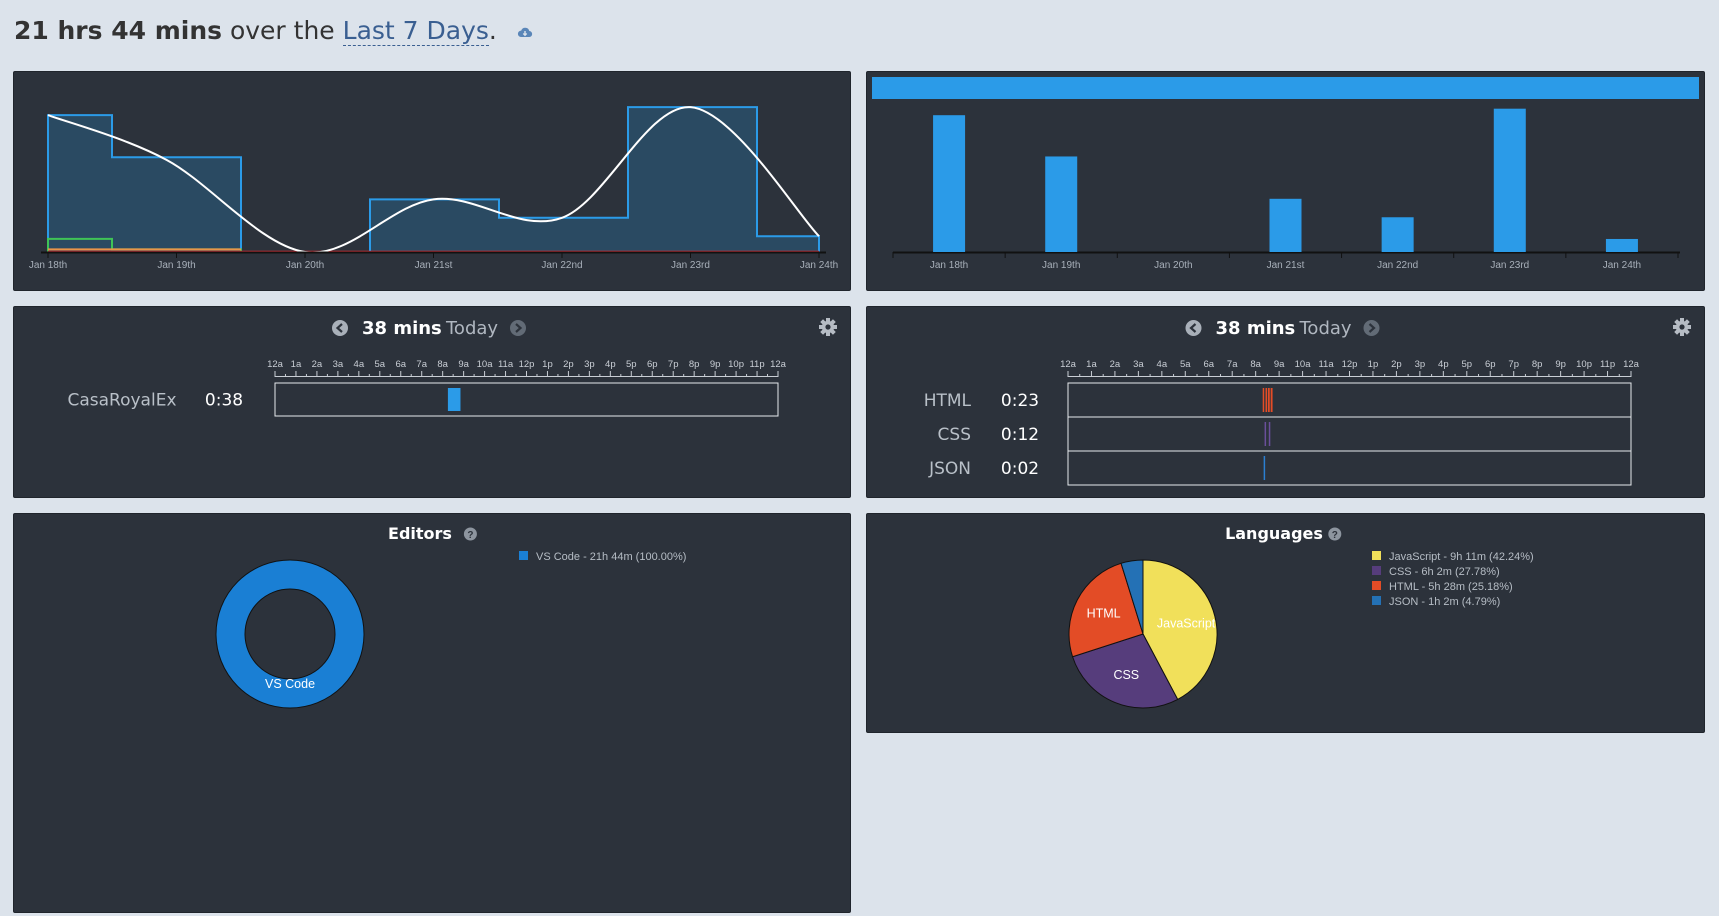  I want to click on step-area-fill, so click(433, 179).